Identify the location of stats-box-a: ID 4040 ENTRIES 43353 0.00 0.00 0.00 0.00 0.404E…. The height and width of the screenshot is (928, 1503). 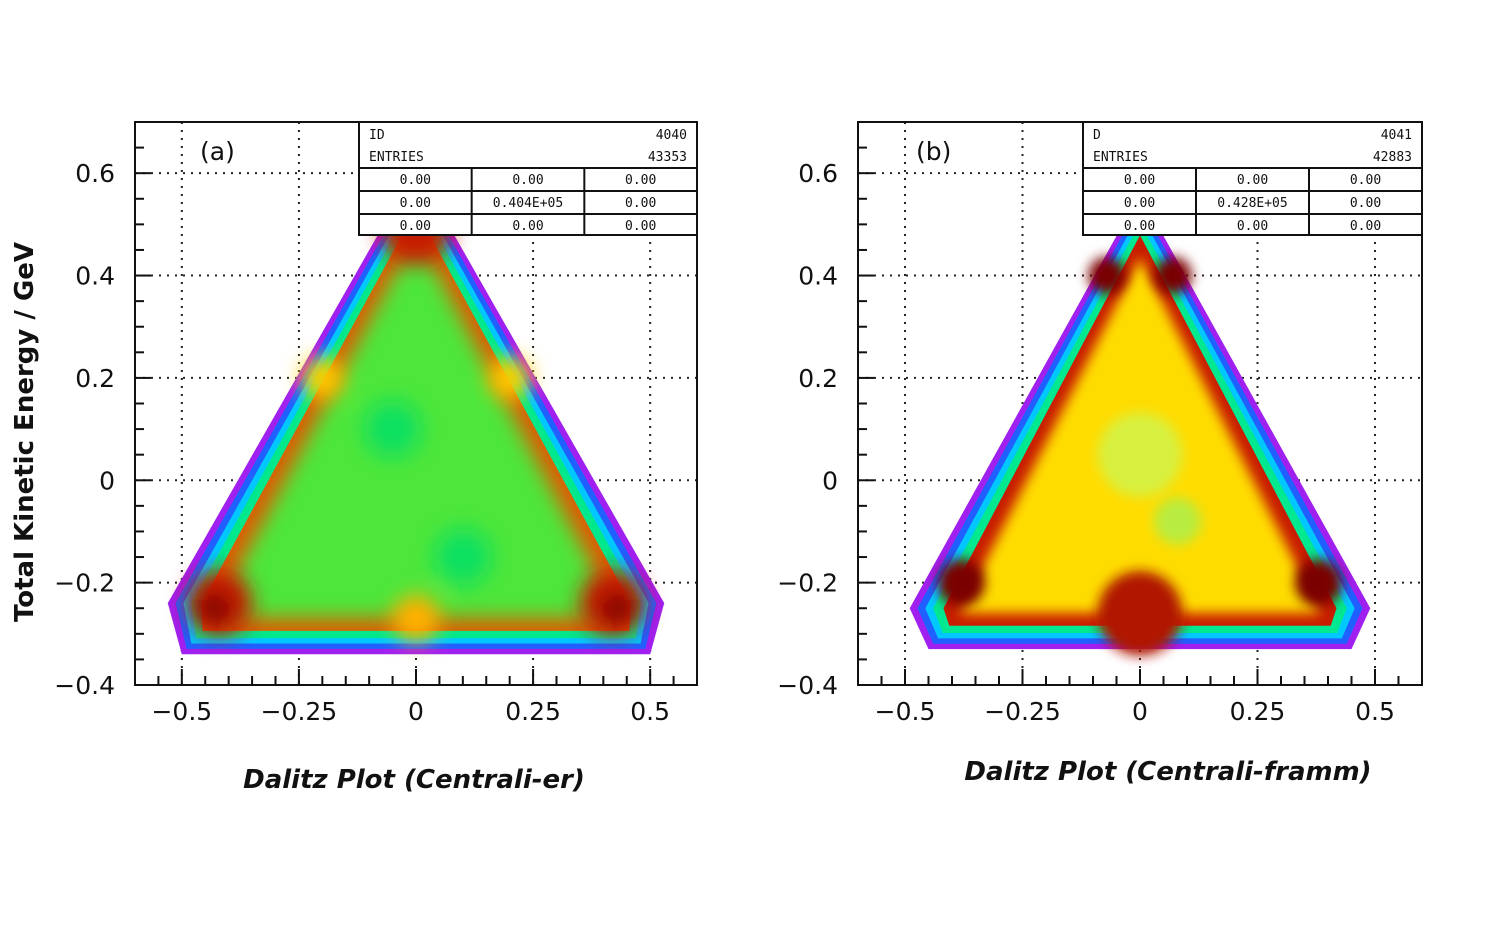
(528, 178).